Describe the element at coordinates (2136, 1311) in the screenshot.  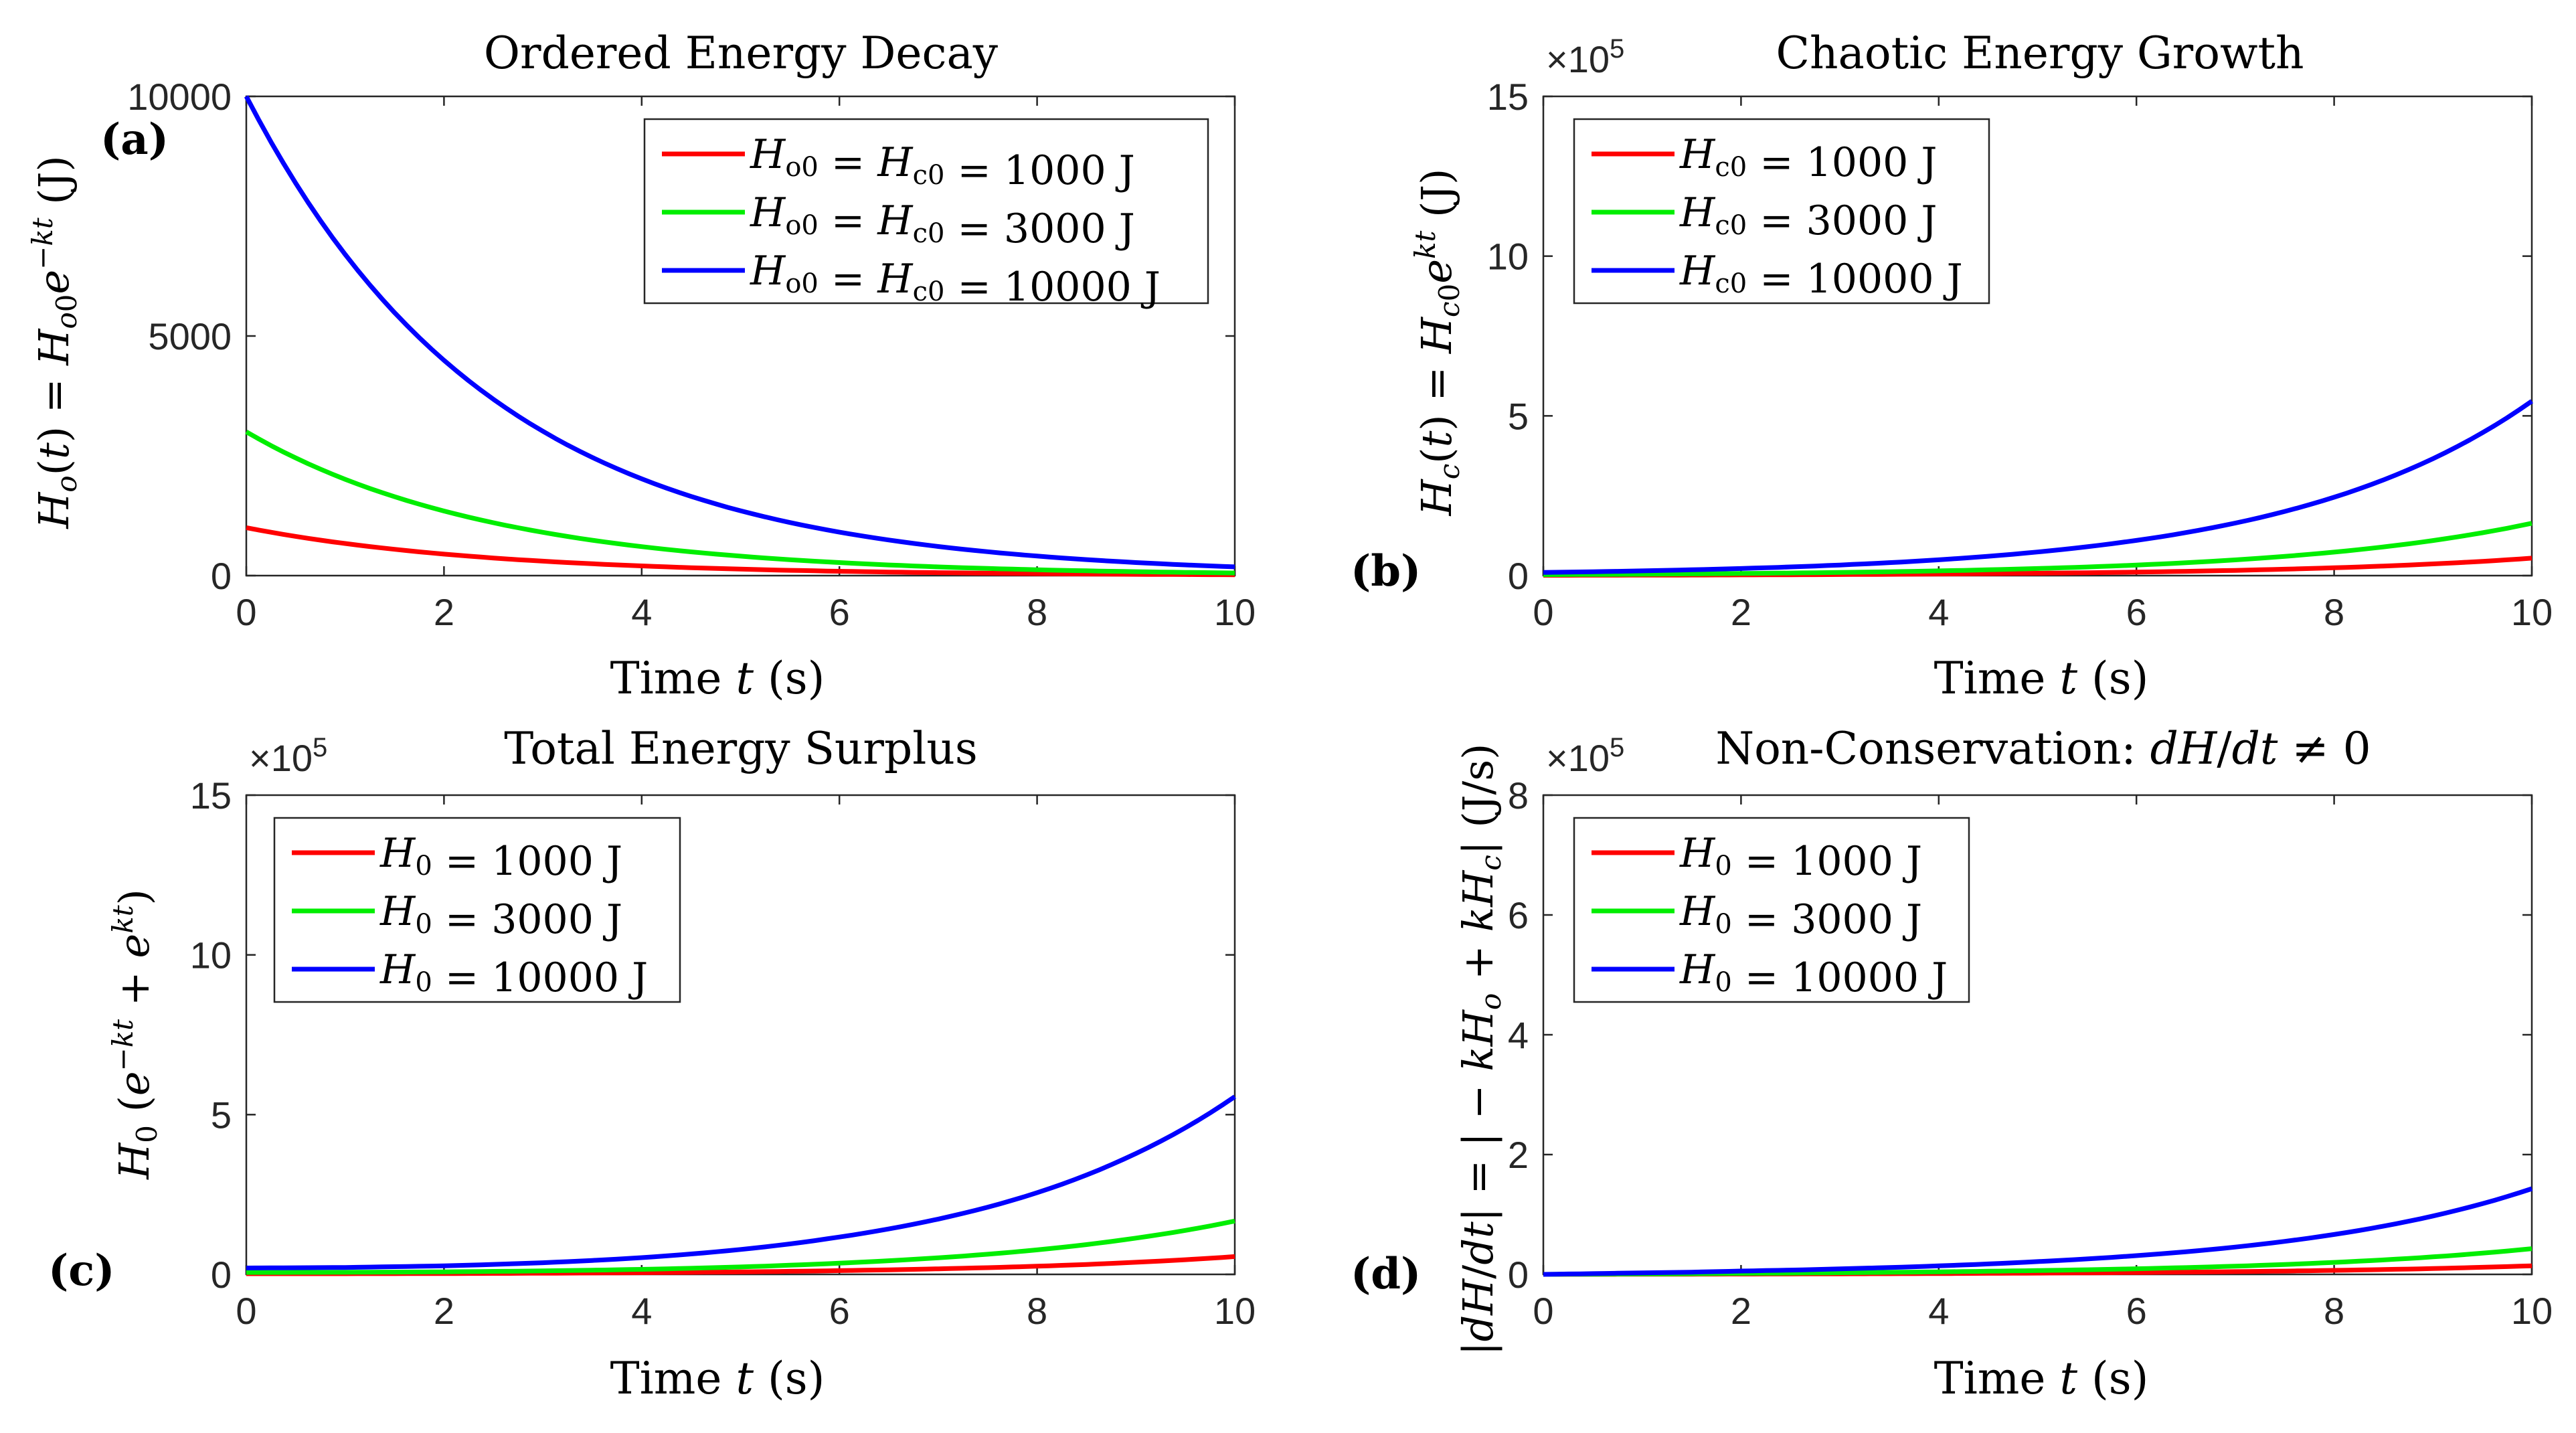
I see `xtick-label-d: 6` at that location.